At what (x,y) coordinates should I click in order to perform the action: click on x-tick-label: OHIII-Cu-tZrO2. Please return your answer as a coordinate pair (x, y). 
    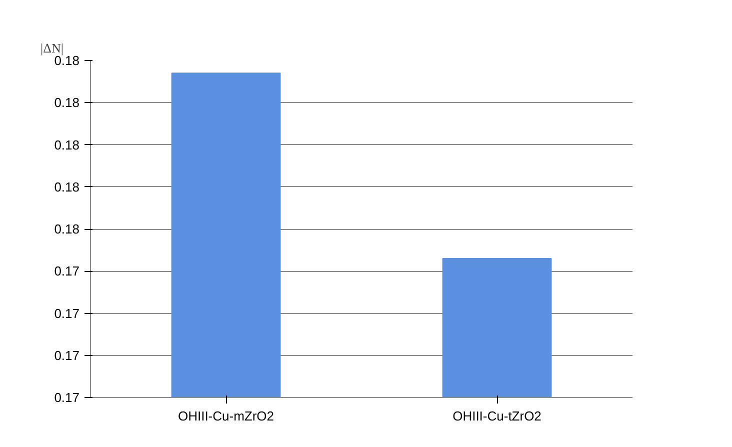
    Looking at the image, I should click on (497, 416).